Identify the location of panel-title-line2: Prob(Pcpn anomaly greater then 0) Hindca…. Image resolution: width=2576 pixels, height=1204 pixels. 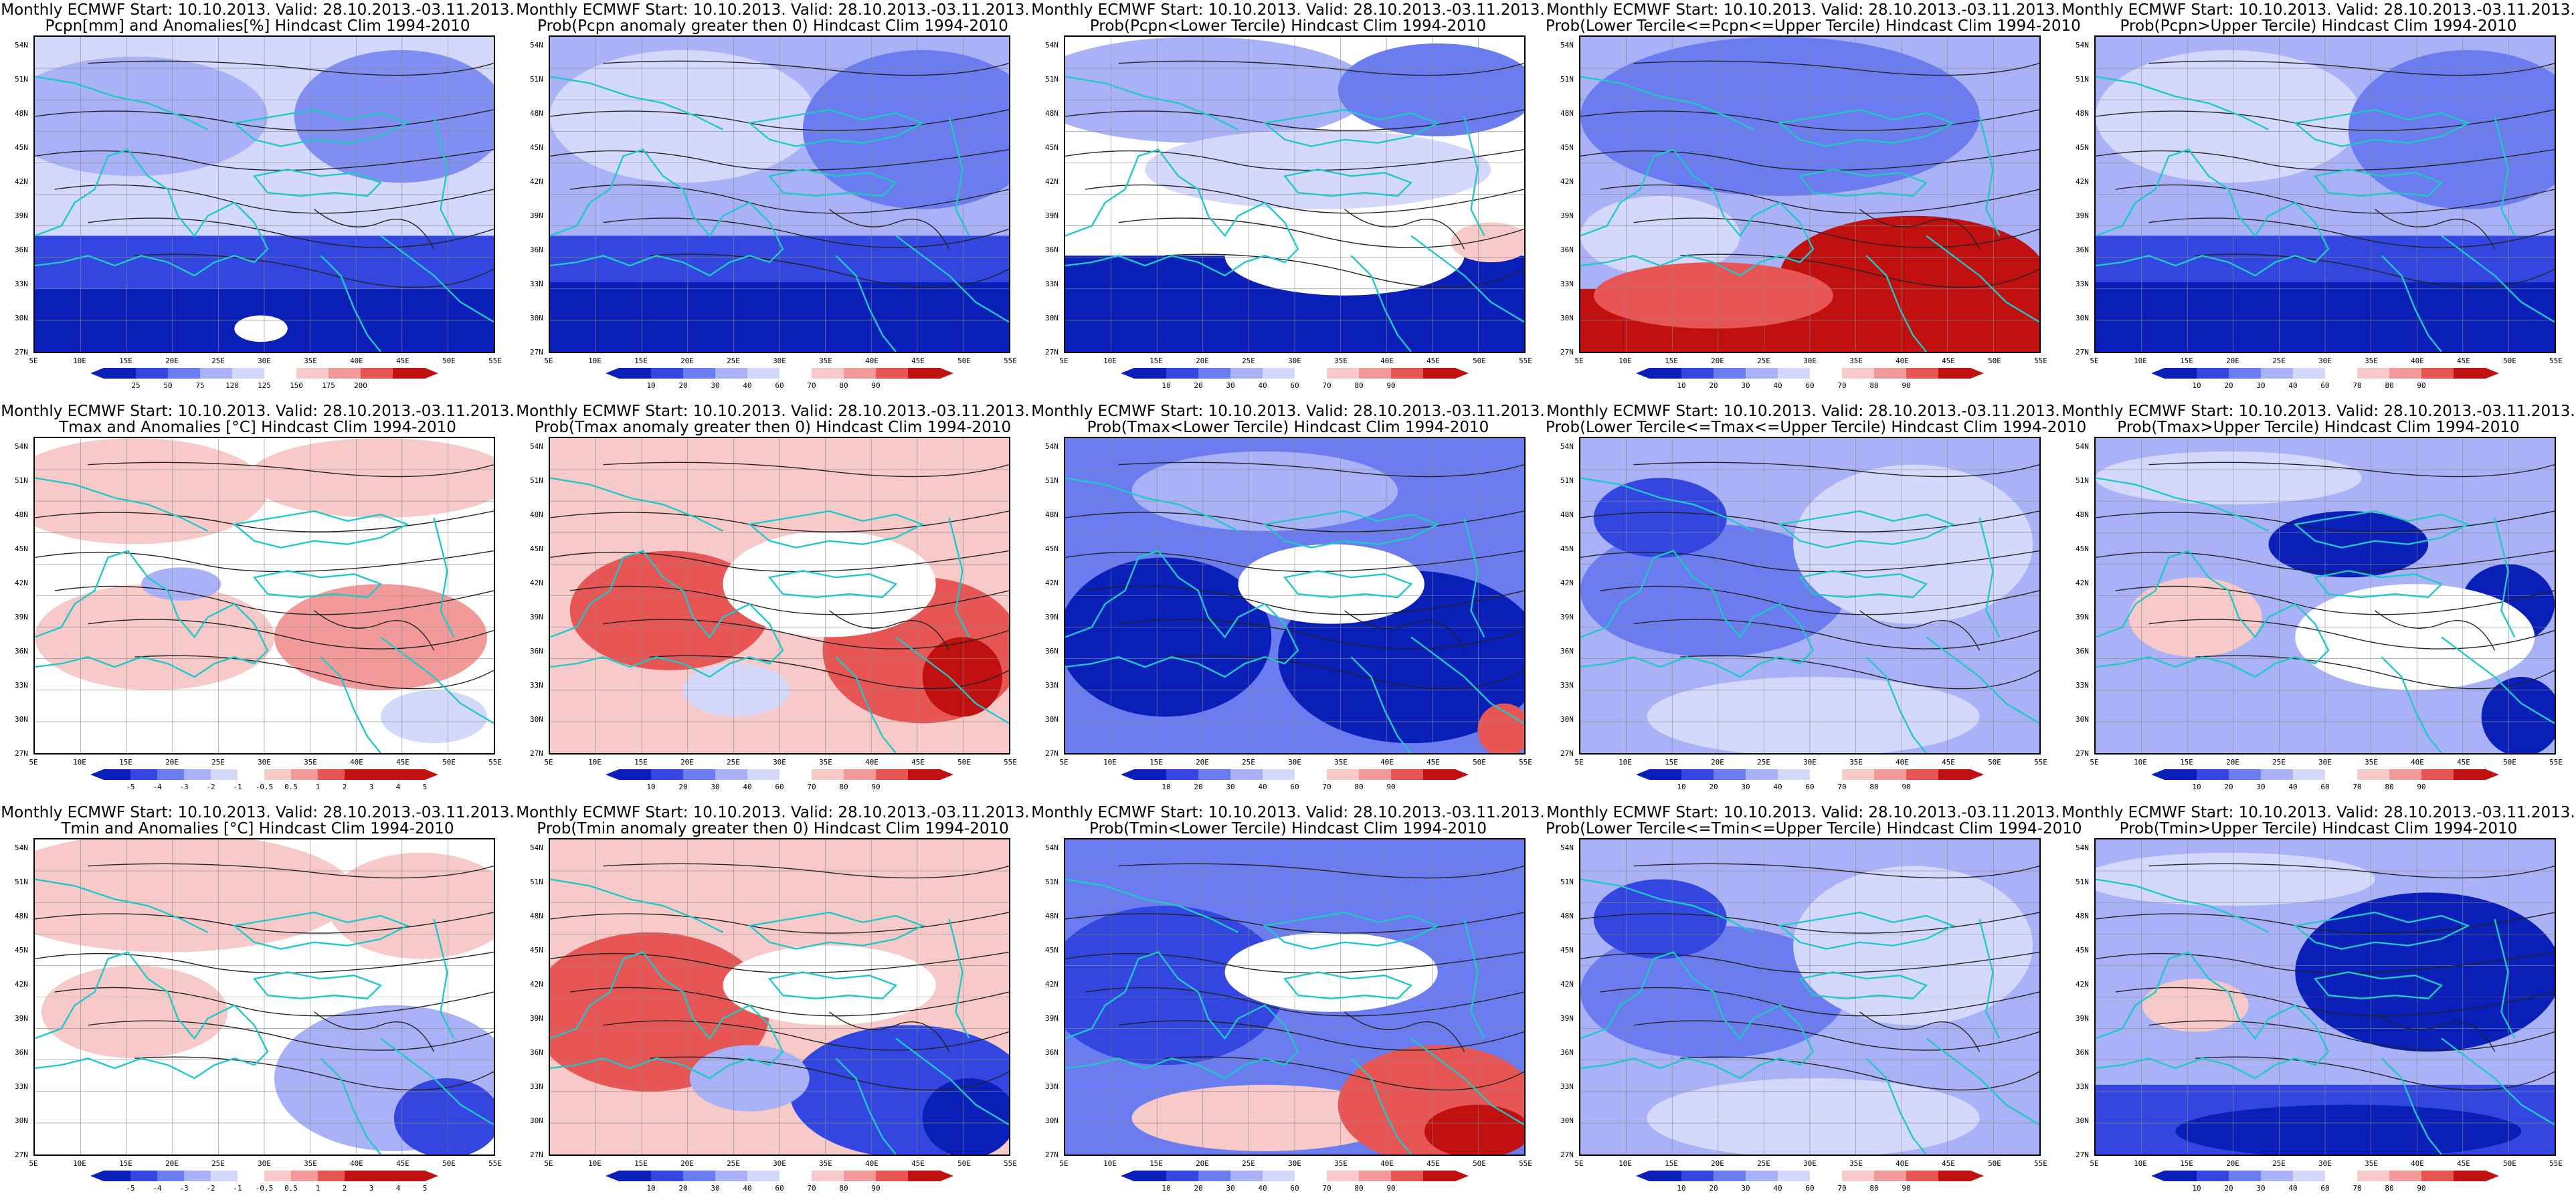
(773, 26).